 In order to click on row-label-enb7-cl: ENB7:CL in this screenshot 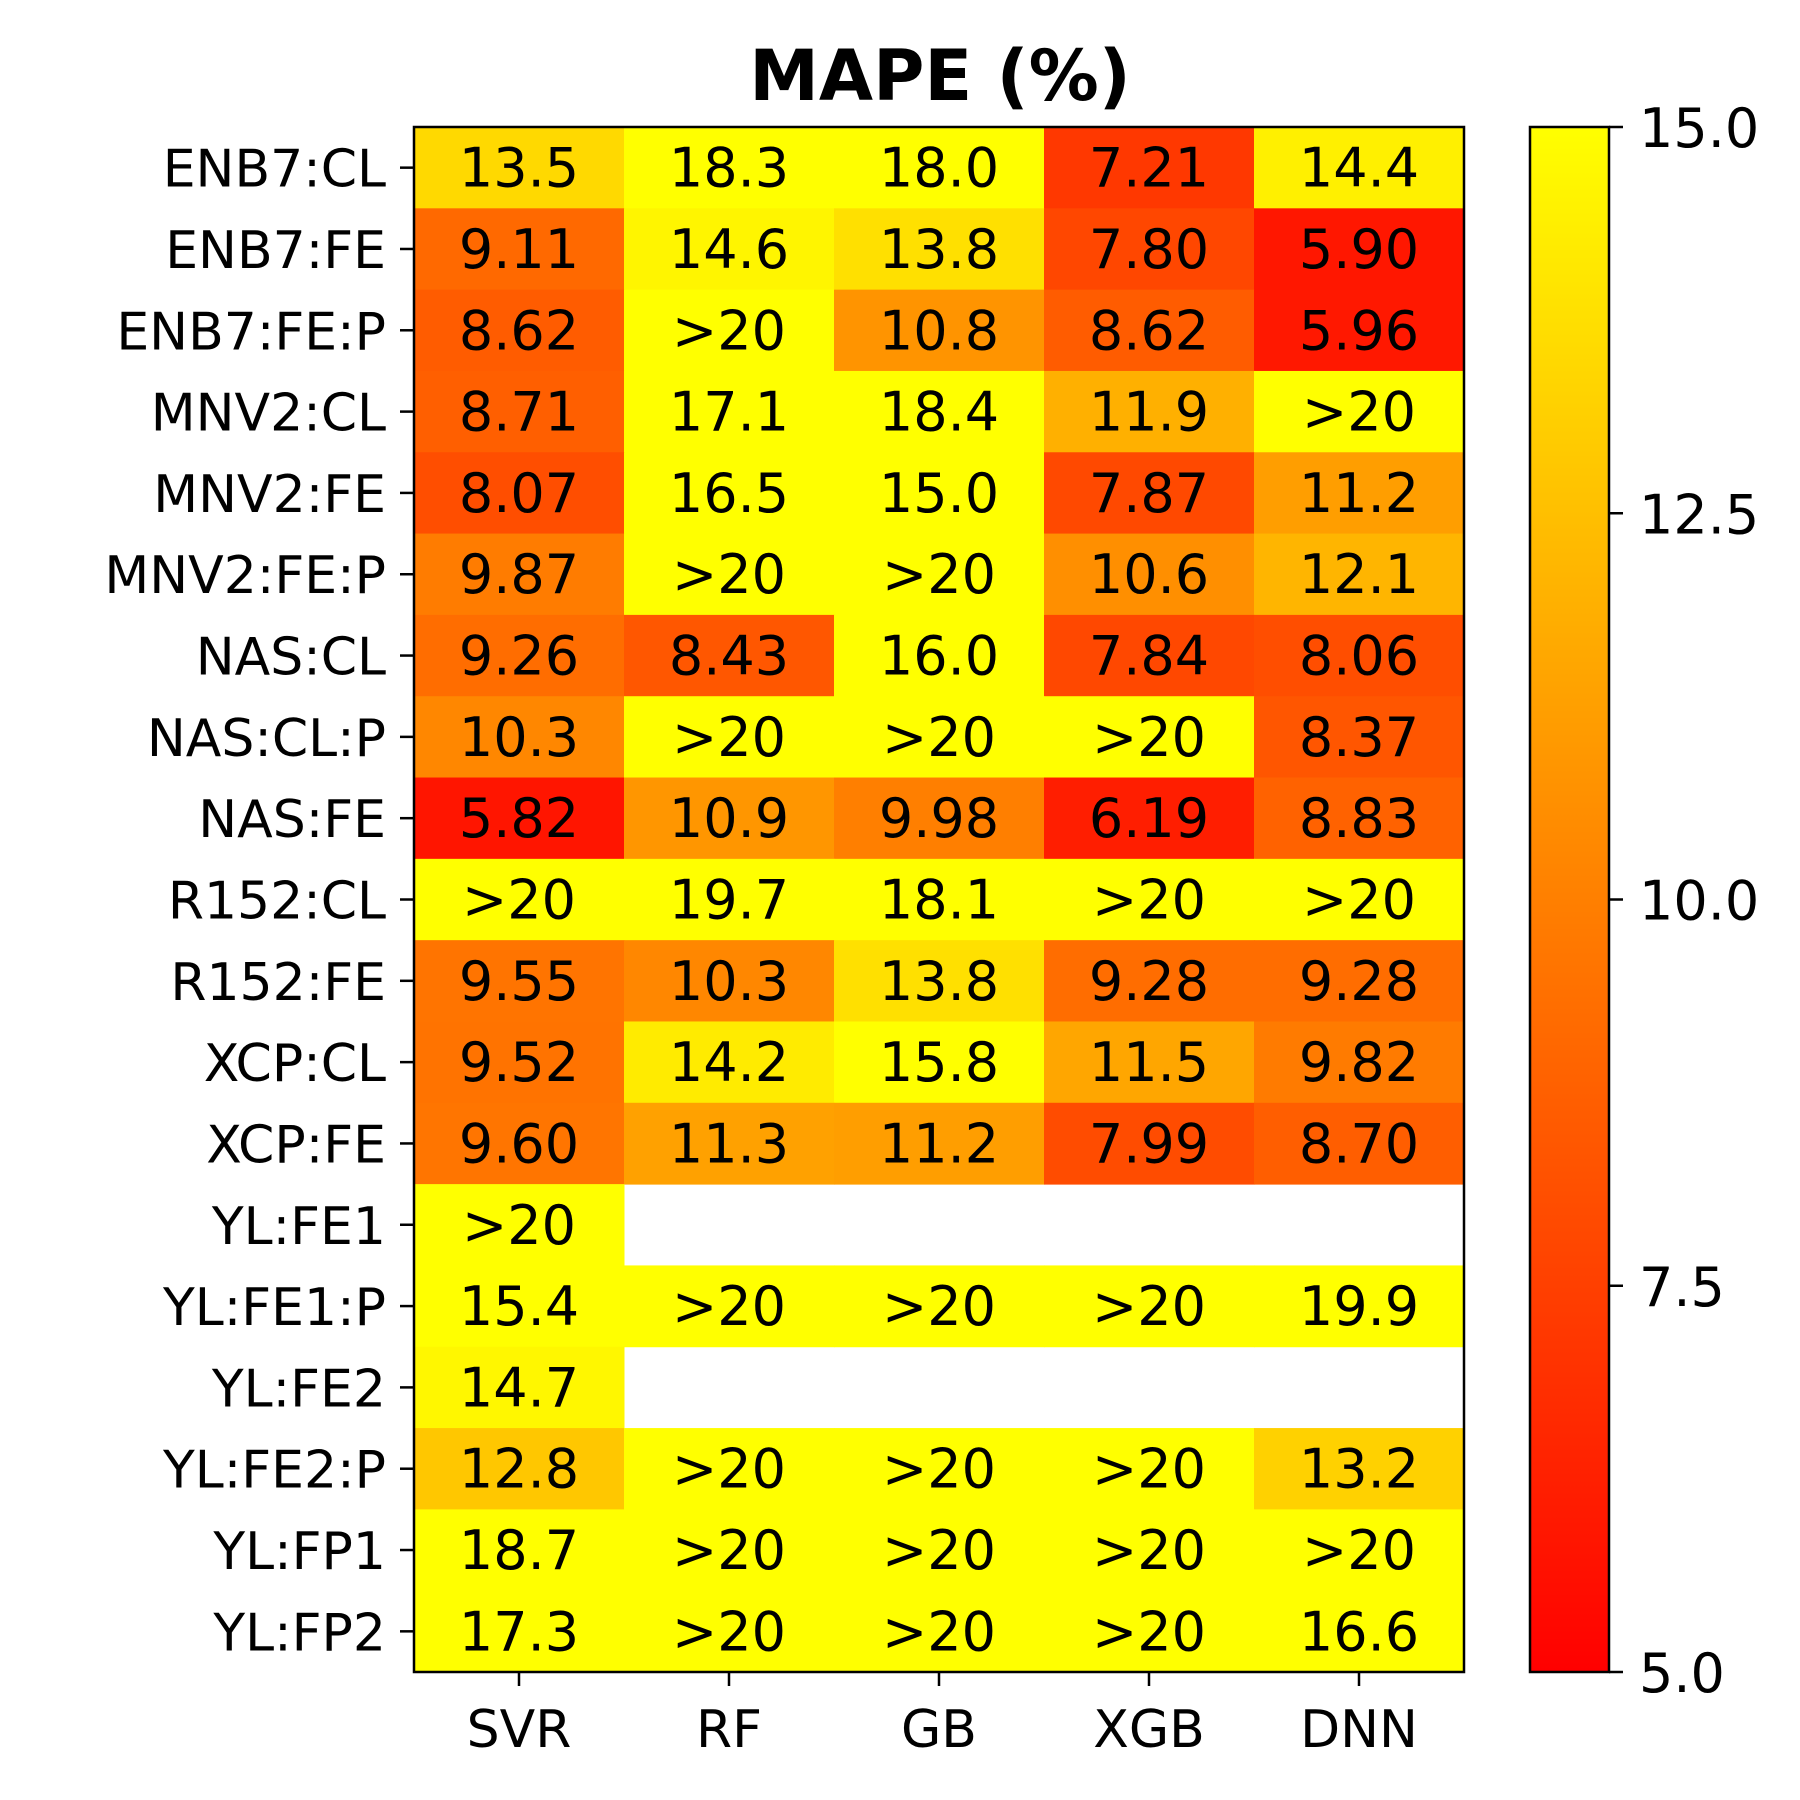, I will do `click(274, 170)`.